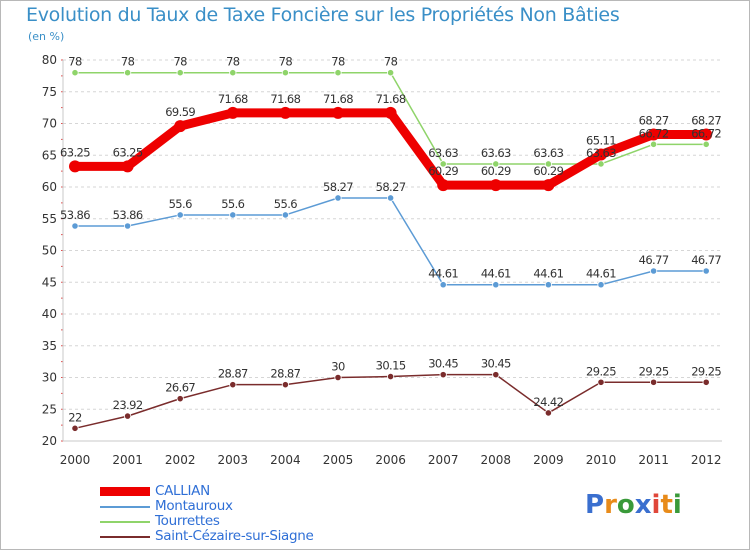 The image size is (750, 550). I want to click on legend-swatch-montauroux, so click(125, 507).